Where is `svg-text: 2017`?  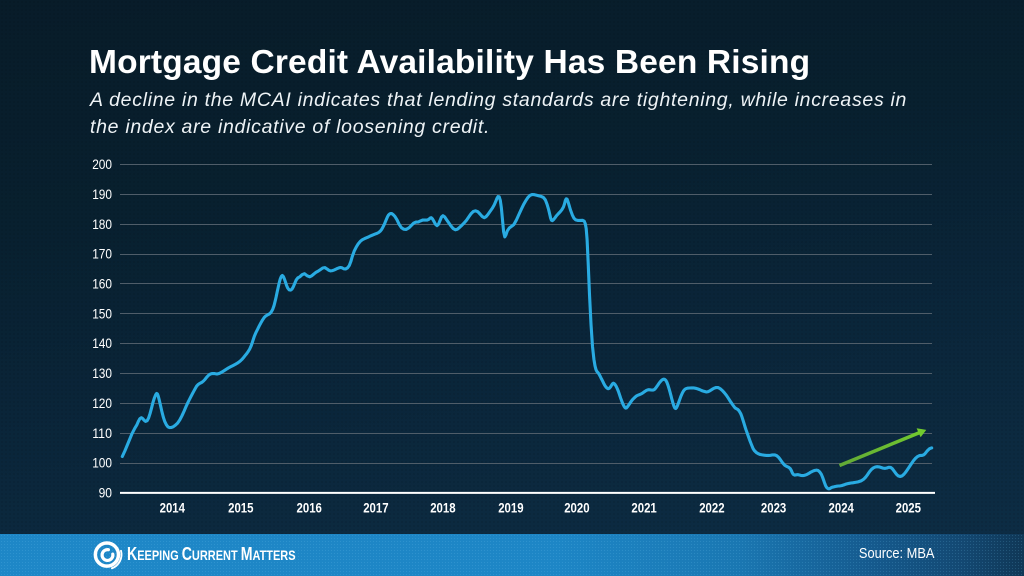 svg-text: 2017 is located at coordinates (376, 508).